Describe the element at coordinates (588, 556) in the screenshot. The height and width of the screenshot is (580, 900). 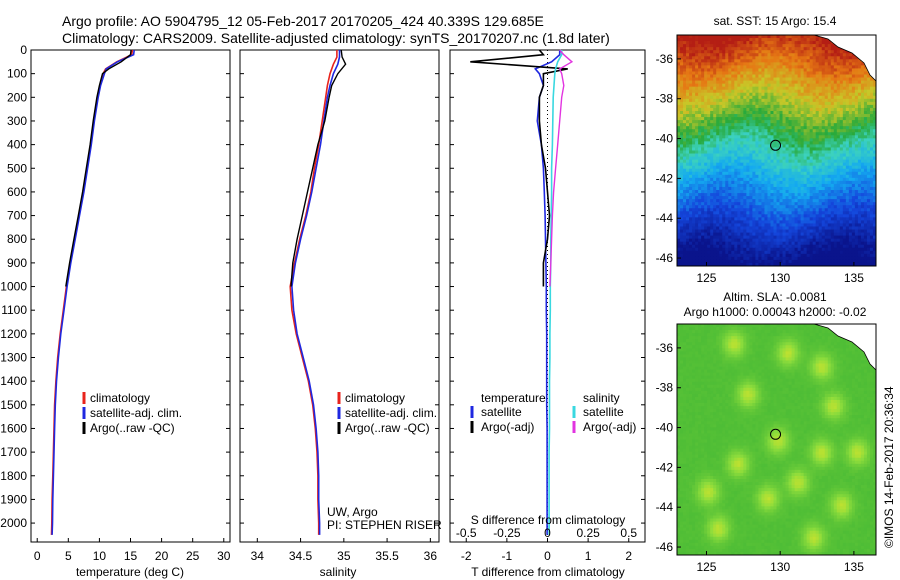
I see `x-tick-label: 1` at that location.